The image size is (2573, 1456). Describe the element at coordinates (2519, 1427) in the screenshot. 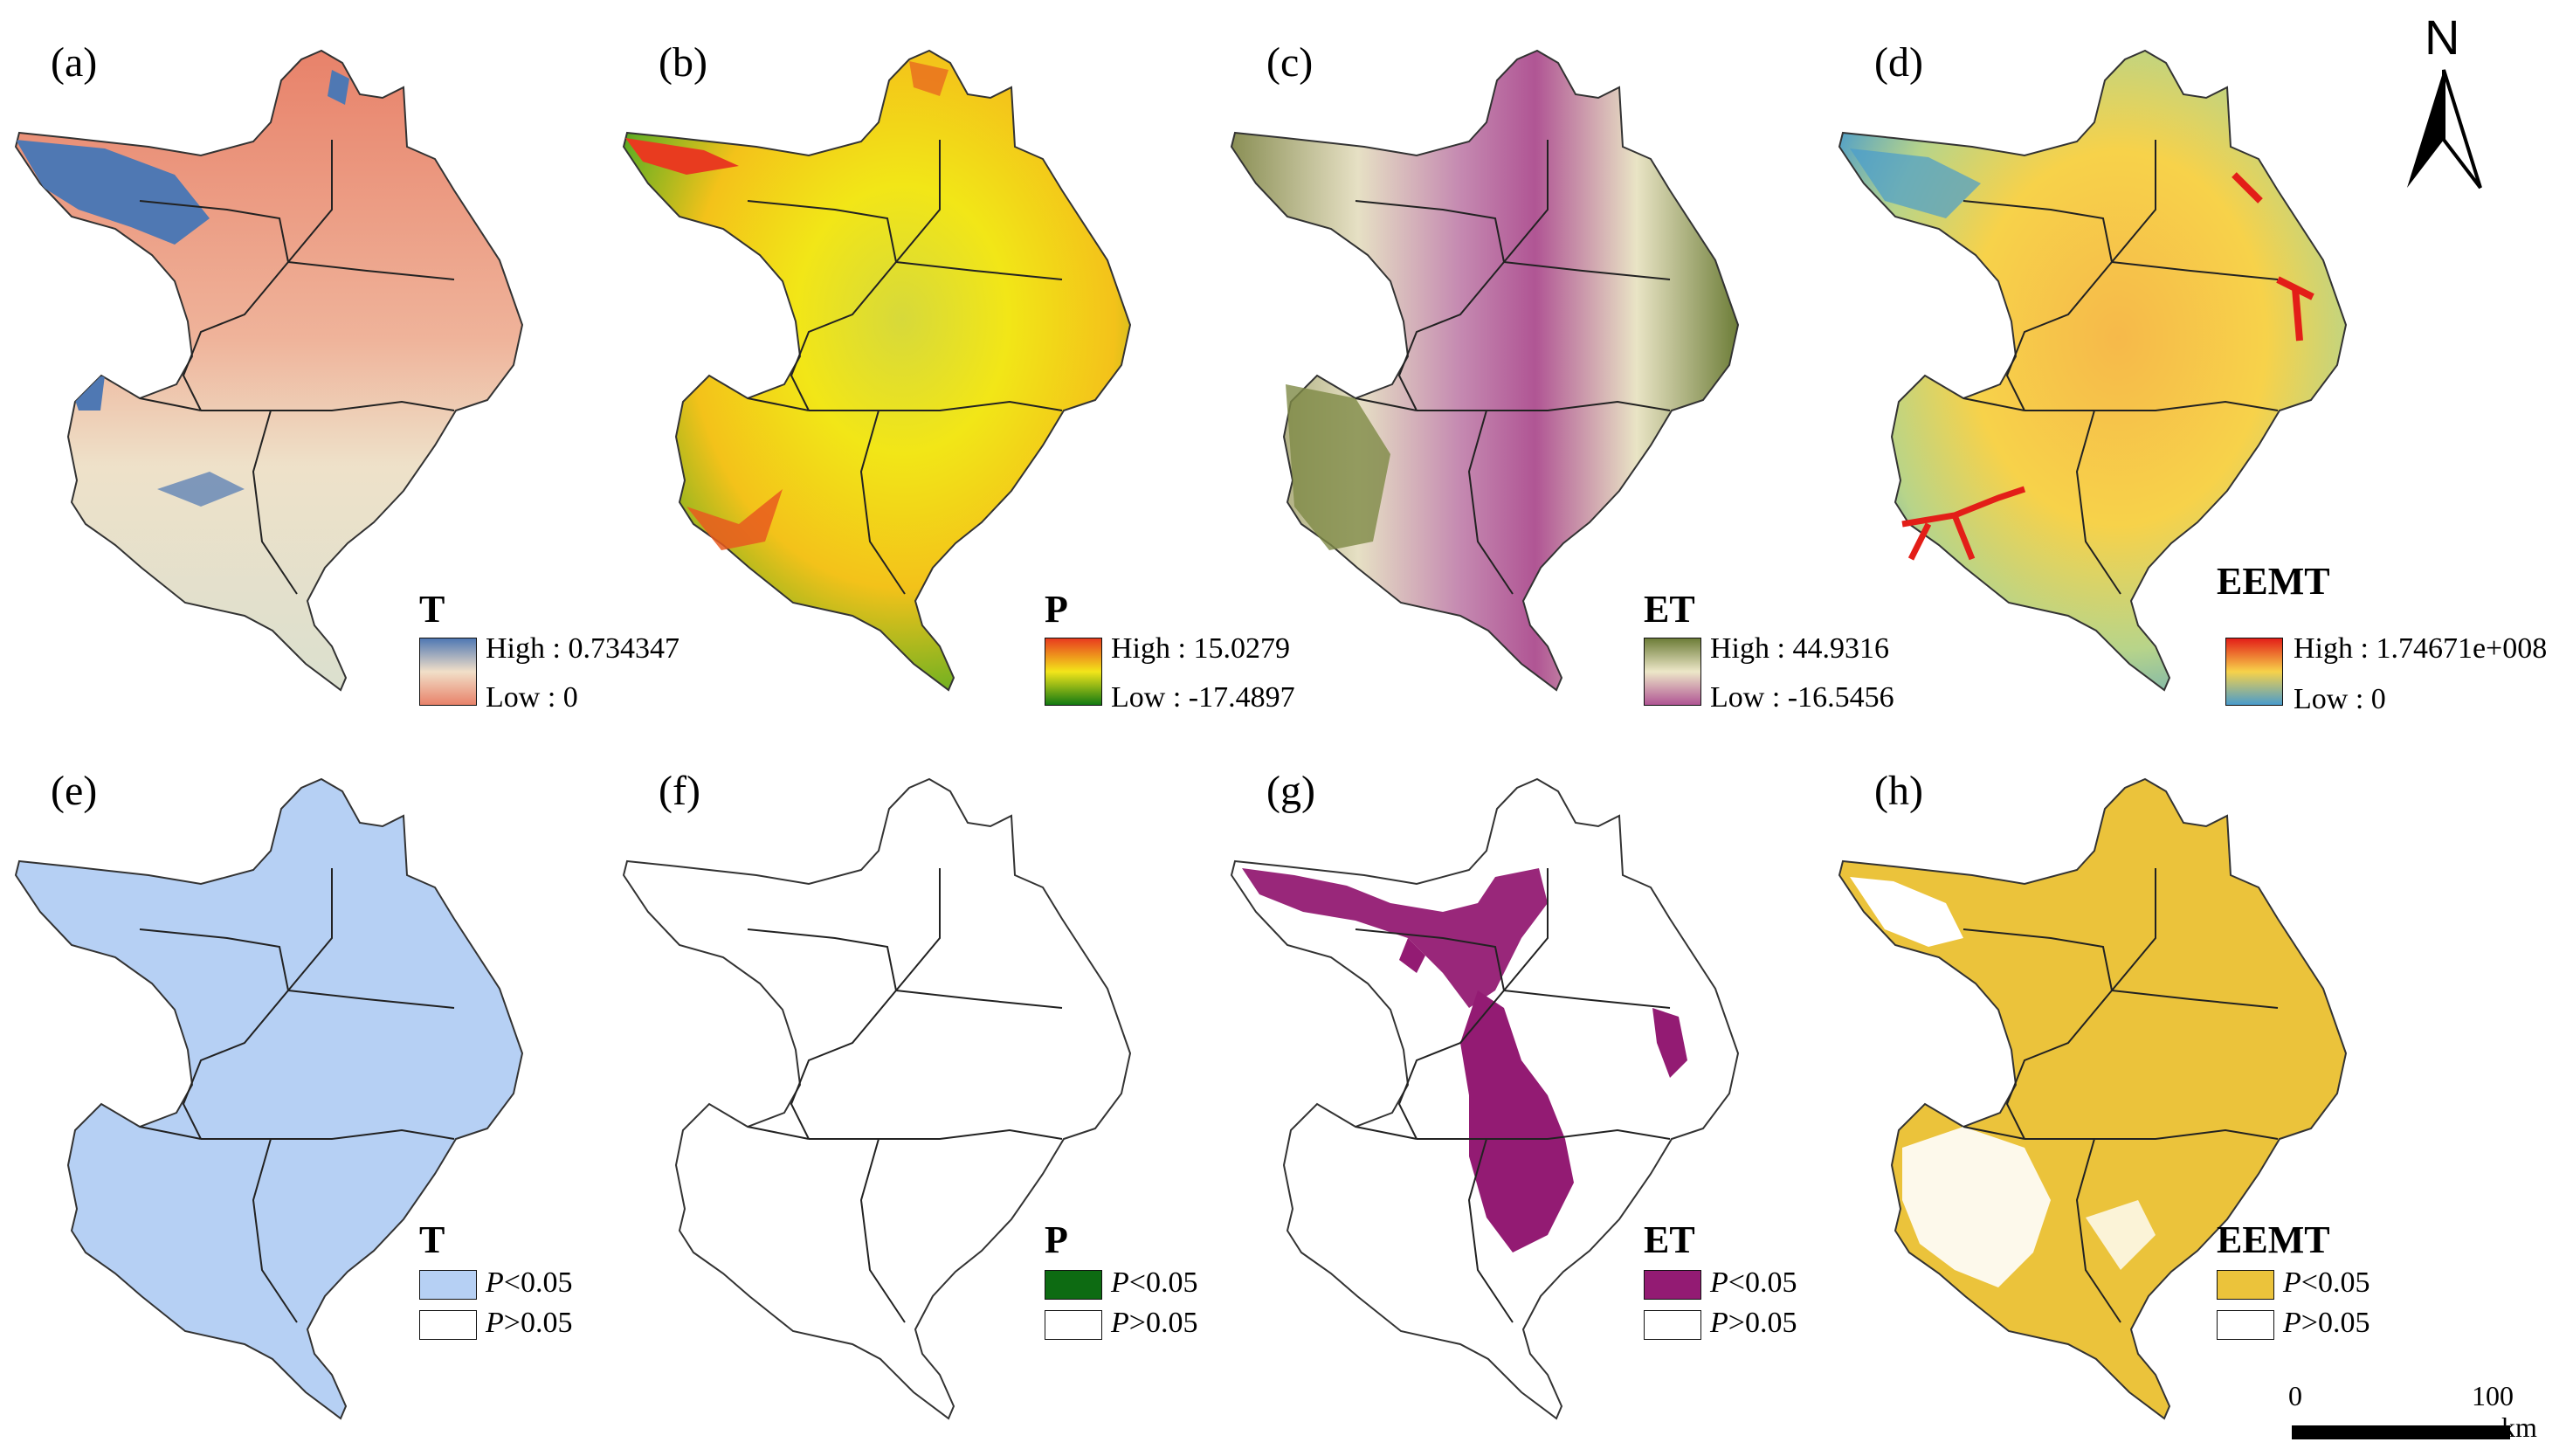

I see `scale-unit: km` at that location.